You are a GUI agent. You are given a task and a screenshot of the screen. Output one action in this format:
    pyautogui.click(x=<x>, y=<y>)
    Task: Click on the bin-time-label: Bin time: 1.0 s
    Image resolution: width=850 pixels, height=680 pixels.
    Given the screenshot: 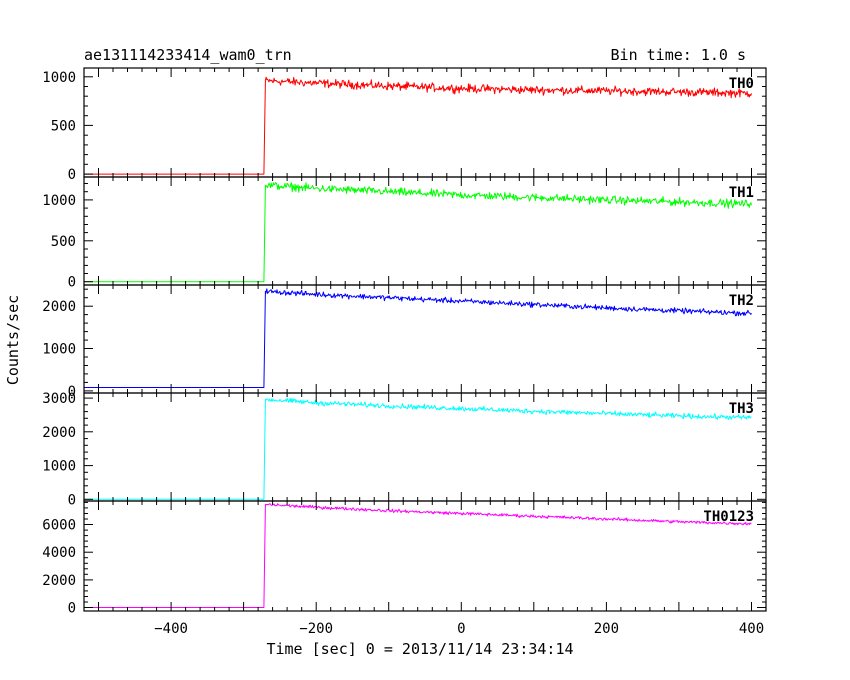 What is the action you would take?
    pyautogui.click(x=678, y=55)
    